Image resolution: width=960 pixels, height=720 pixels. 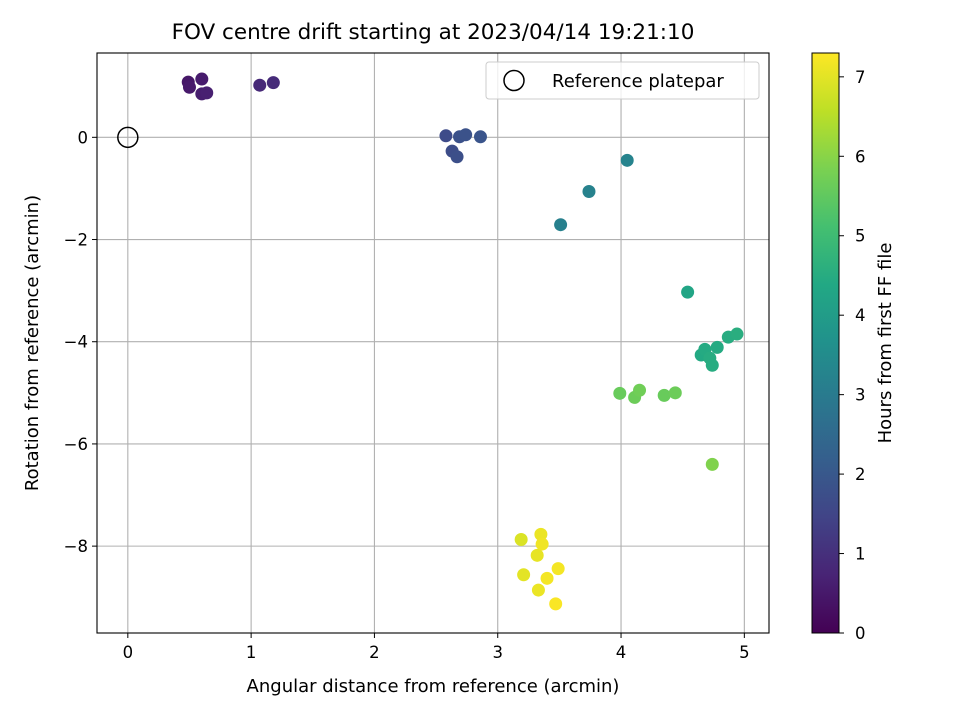 What do you see at coordinates (621, 652) in the screenshot?
I see `x-tick-label: 4` at bounding box center [621, 652].